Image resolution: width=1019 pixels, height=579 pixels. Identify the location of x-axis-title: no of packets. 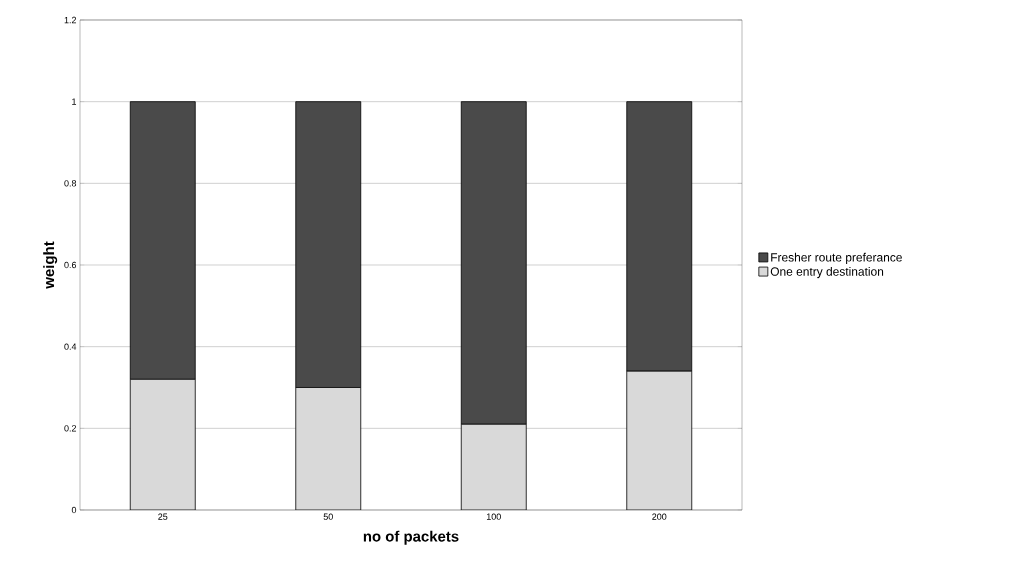
(411, 537).